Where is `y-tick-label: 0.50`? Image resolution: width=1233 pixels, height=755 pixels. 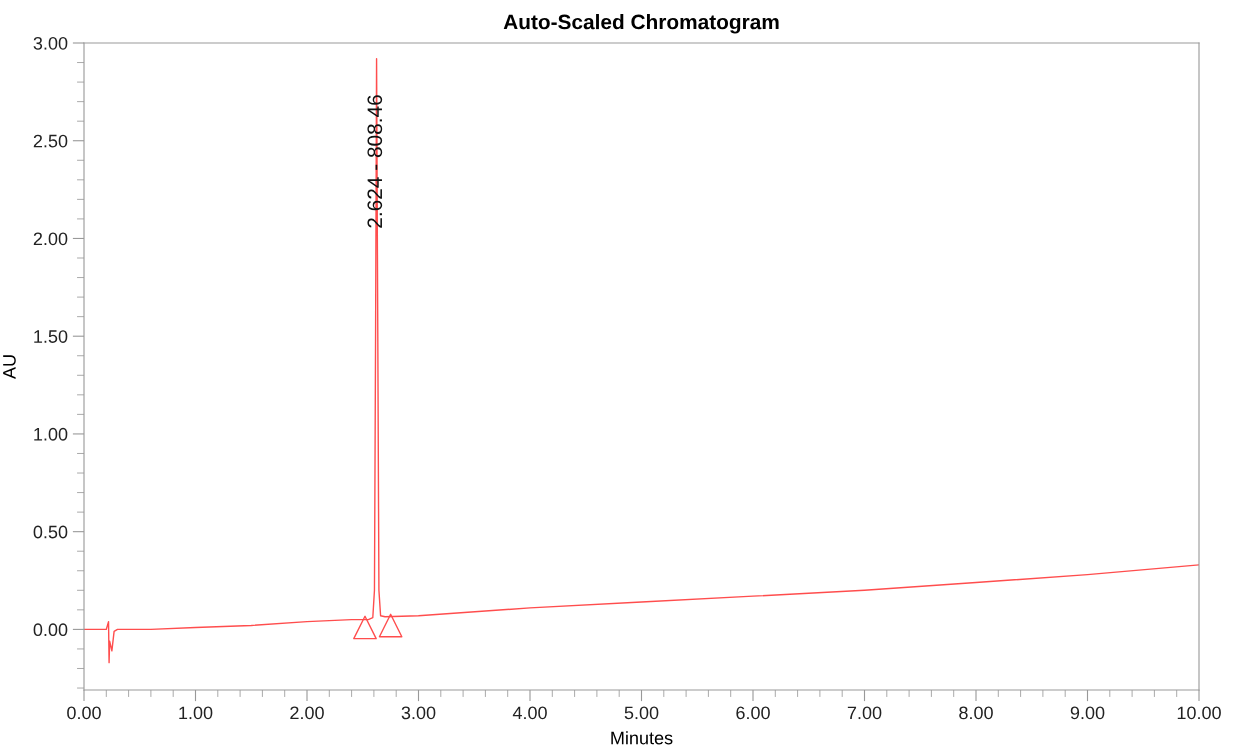 y-tick-label: 0.50 is located at coordinates (50, 532).